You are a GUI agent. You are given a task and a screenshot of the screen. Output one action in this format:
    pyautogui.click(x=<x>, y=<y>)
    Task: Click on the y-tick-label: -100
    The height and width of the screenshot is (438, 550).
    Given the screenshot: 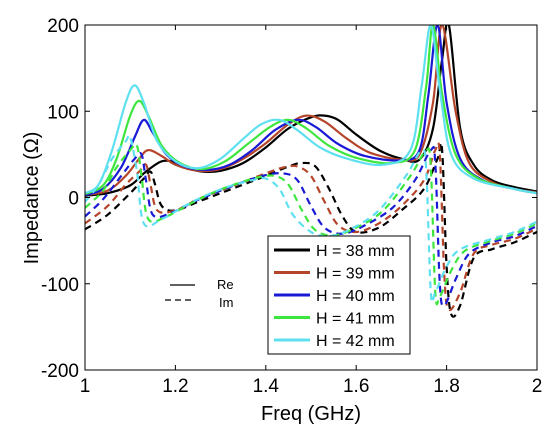 What is the action you would take?
    pyautogui.click(x=60, y=285)
    